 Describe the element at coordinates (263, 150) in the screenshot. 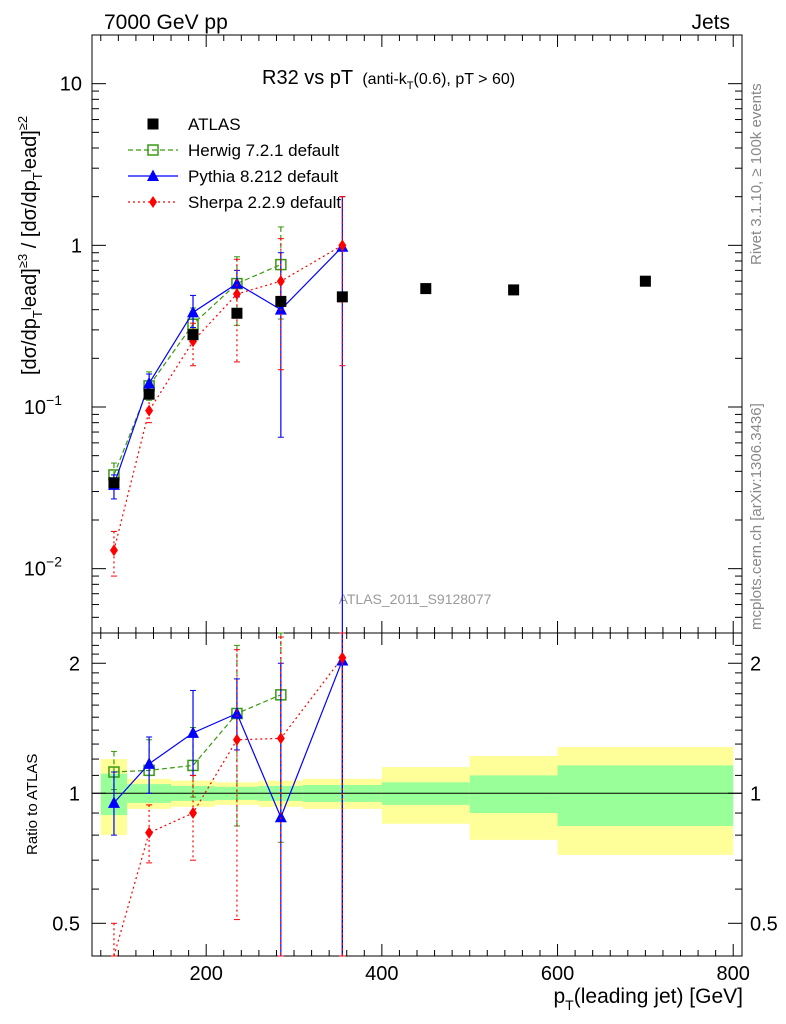

I see `legend-label: Herwig 7.2.1 default` at that location.